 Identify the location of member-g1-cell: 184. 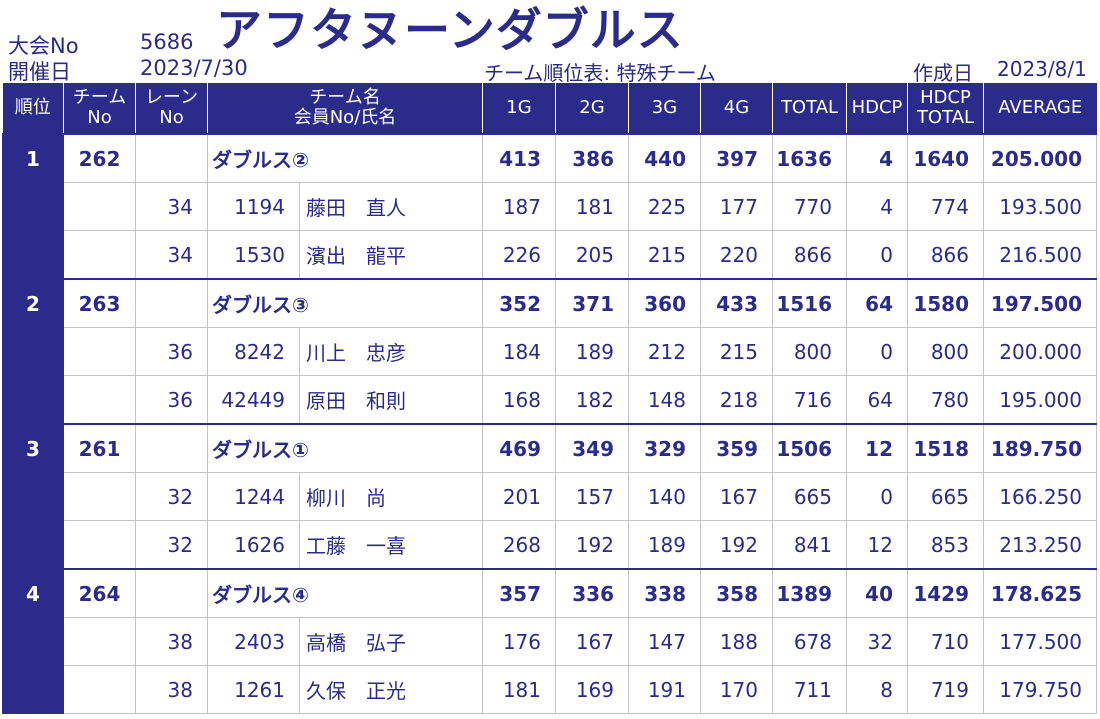
(519, 351).